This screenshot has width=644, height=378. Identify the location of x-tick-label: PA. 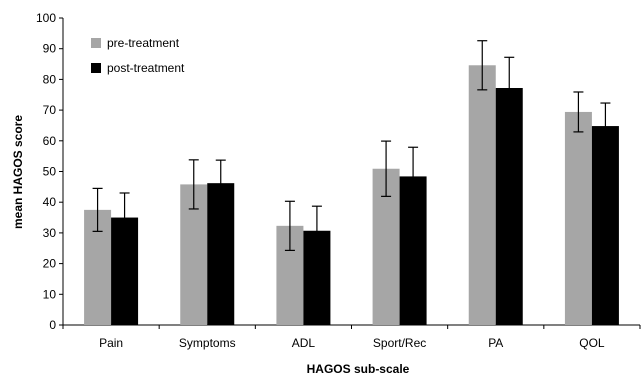
(495, 343).